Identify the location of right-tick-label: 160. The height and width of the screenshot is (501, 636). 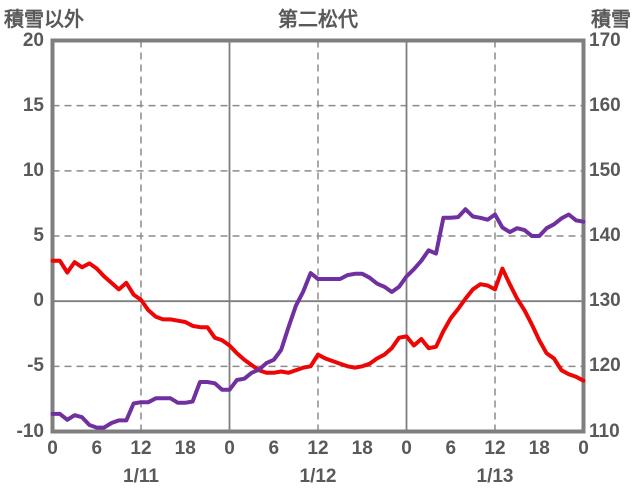
(605, 105).